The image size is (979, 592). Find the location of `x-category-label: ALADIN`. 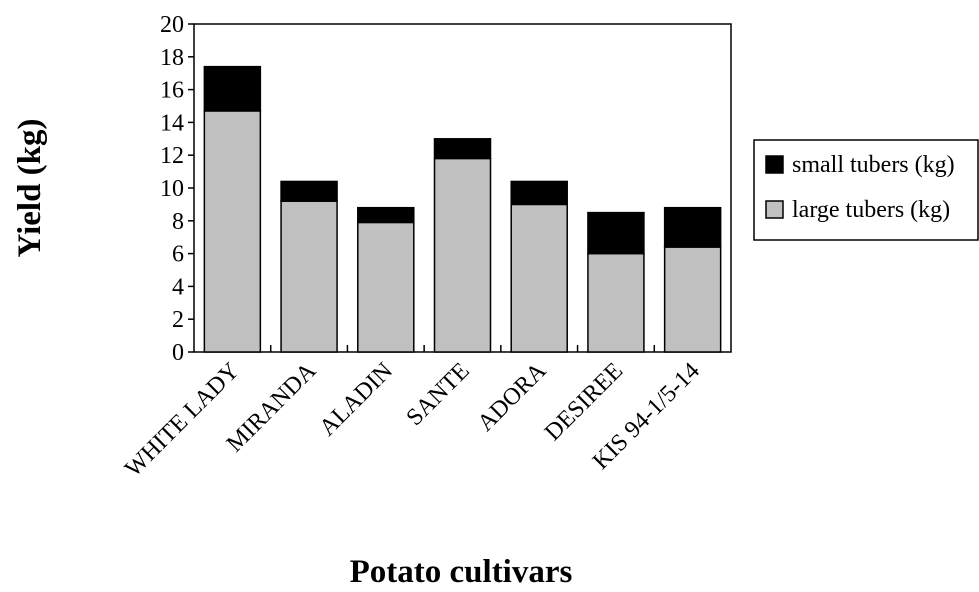

x-category-label: ALADIN is located at coordinates (356, 399).